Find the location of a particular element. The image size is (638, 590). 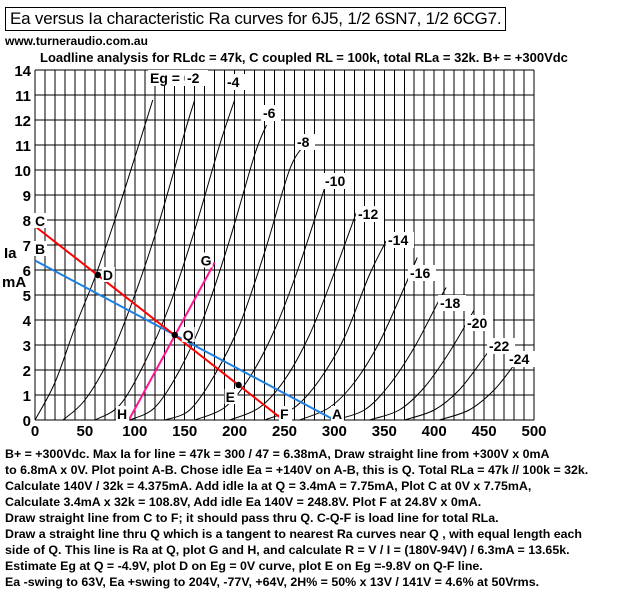

x-tick-label: 450 is located at coordinates (484, 431).